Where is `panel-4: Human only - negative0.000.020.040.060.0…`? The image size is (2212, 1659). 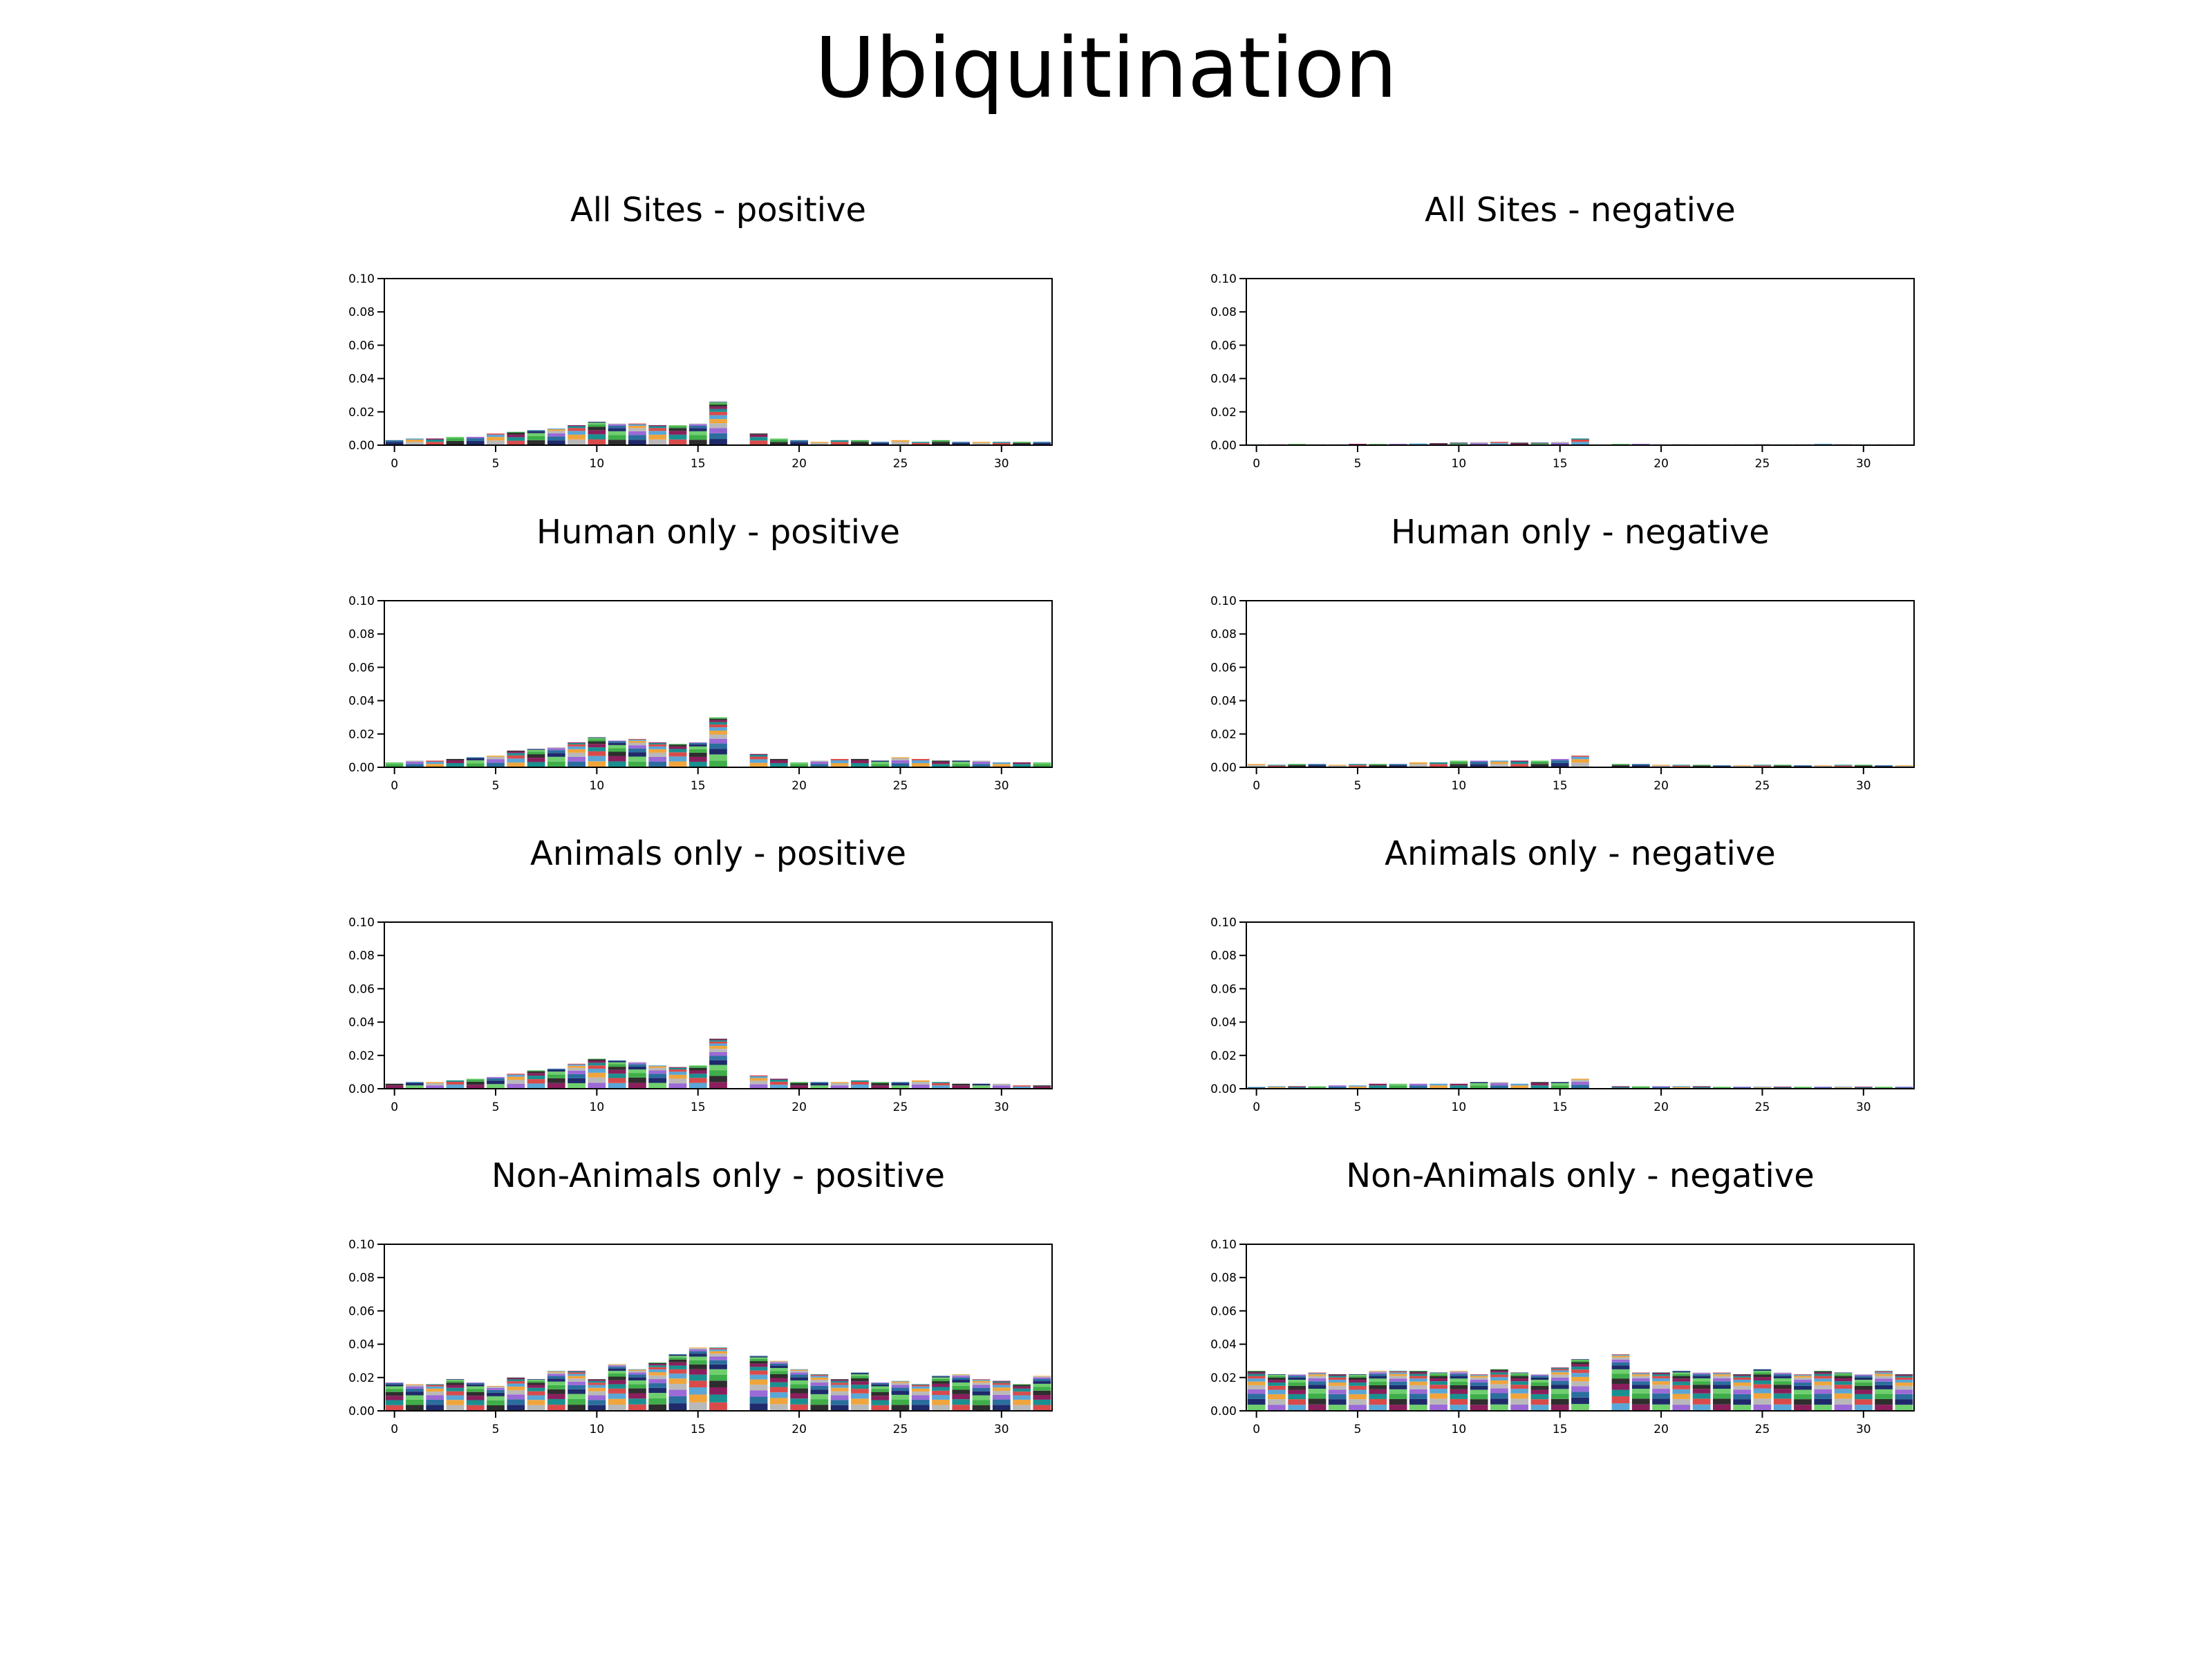
panel-4: Human only - negative0.000.020.040.060.0… is located at coordinates (1563, 653).